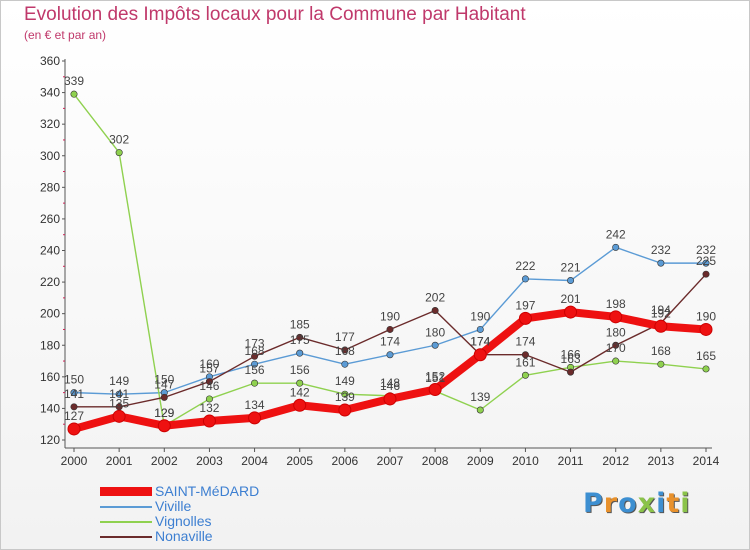  I want to click on legend: SAINT-MéDARD Viville Vignolles Nonaville, so click(230, 513).